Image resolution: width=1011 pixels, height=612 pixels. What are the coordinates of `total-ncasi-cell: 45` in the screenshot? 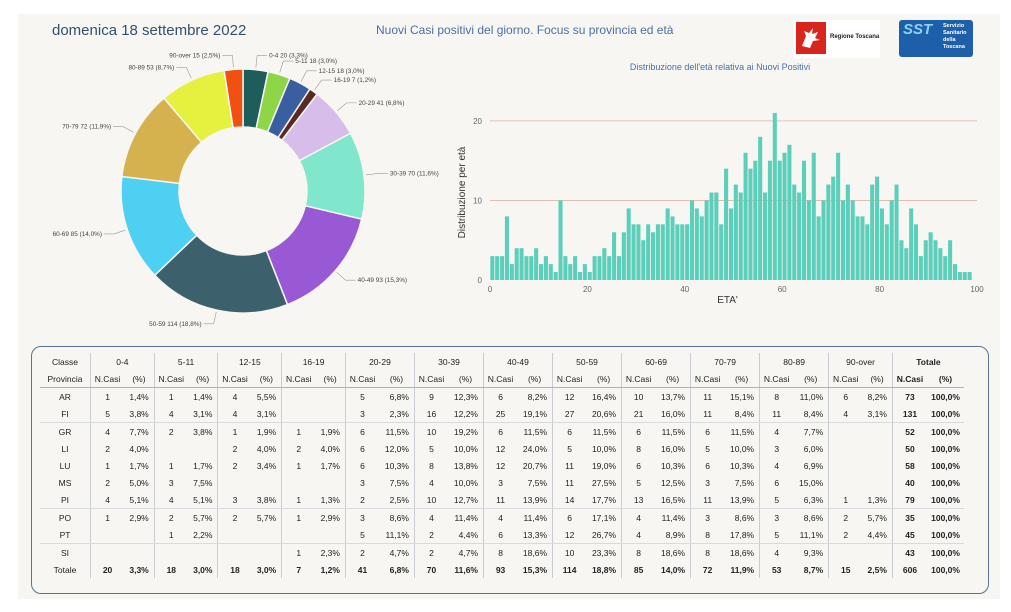 It's located at (909, 535).